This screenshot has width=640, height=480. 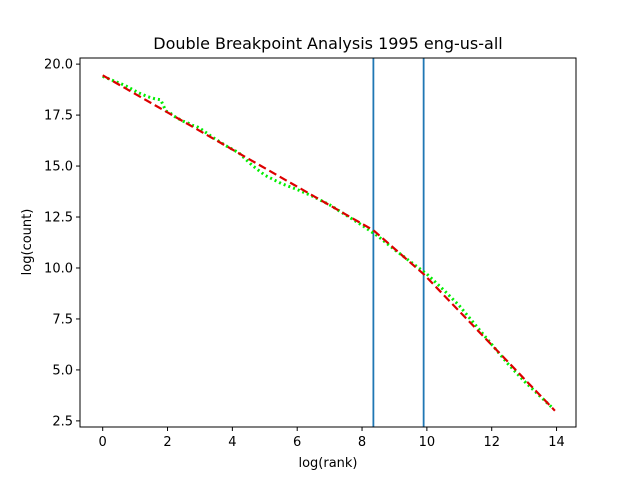 I want to click on y-tick-label: 20.0, so click(x=58, y=65).